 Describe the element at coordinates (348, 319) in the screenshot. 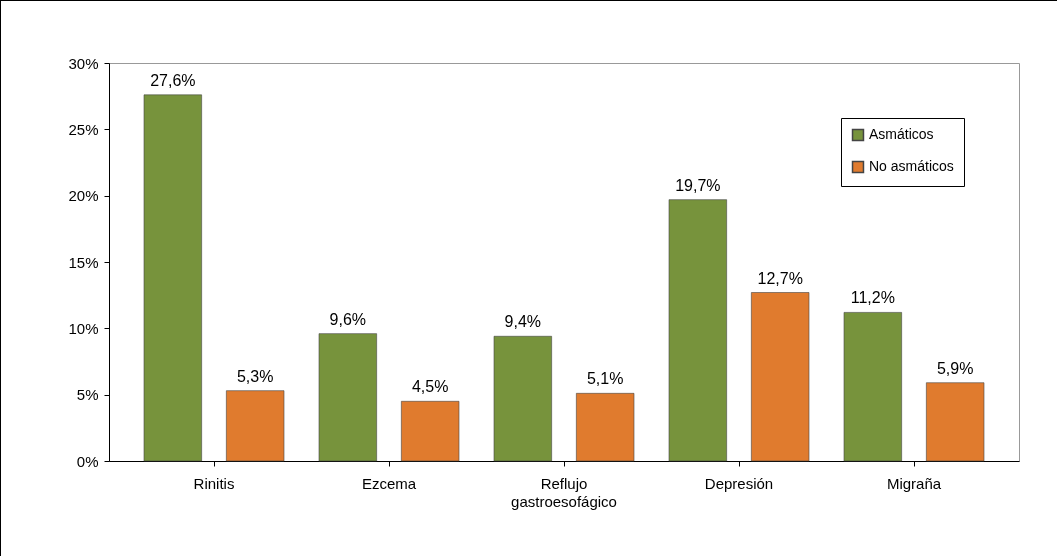

I see `data-label: 9,6%` at that location.